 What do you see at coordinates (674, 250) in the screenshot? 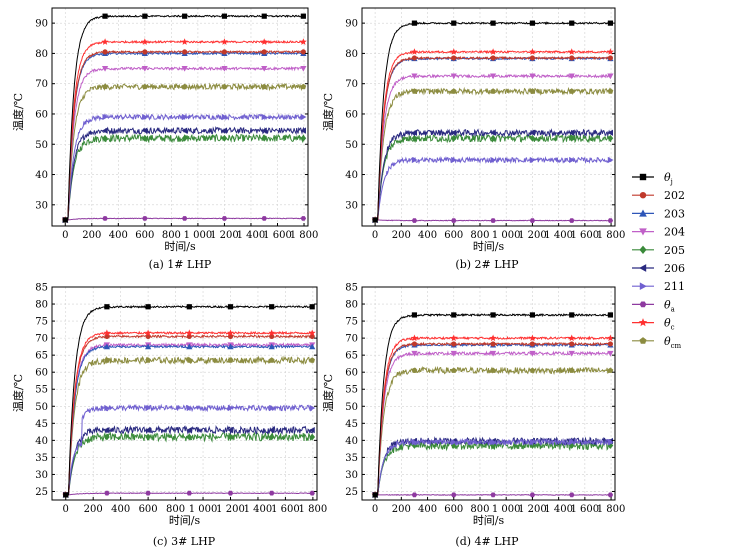
I see `legend-label: 205` at bounding box center [674, 250].